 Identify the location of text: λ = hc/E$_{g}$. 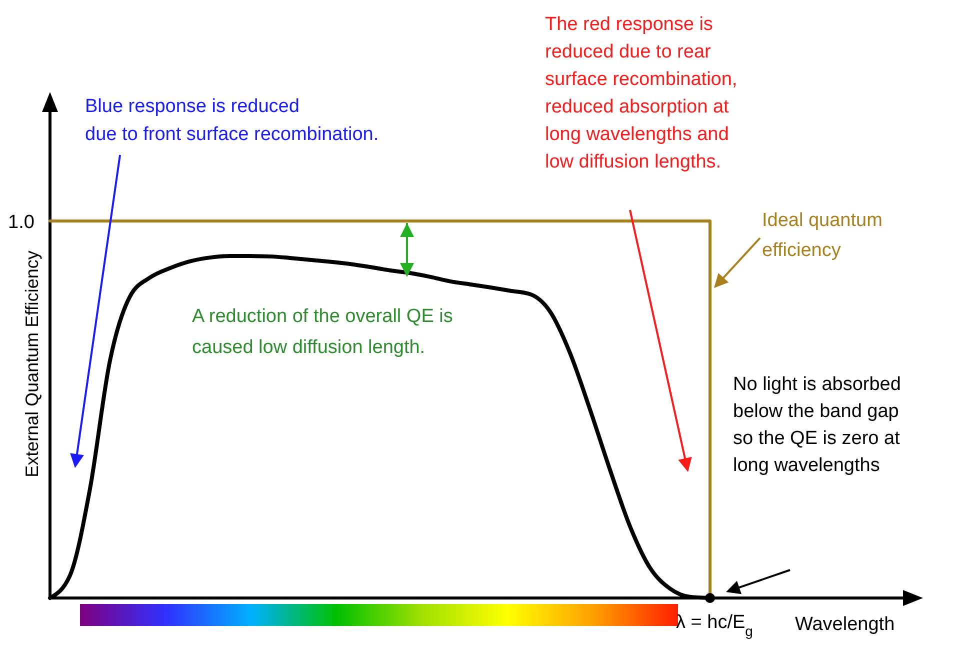
(714, 625).